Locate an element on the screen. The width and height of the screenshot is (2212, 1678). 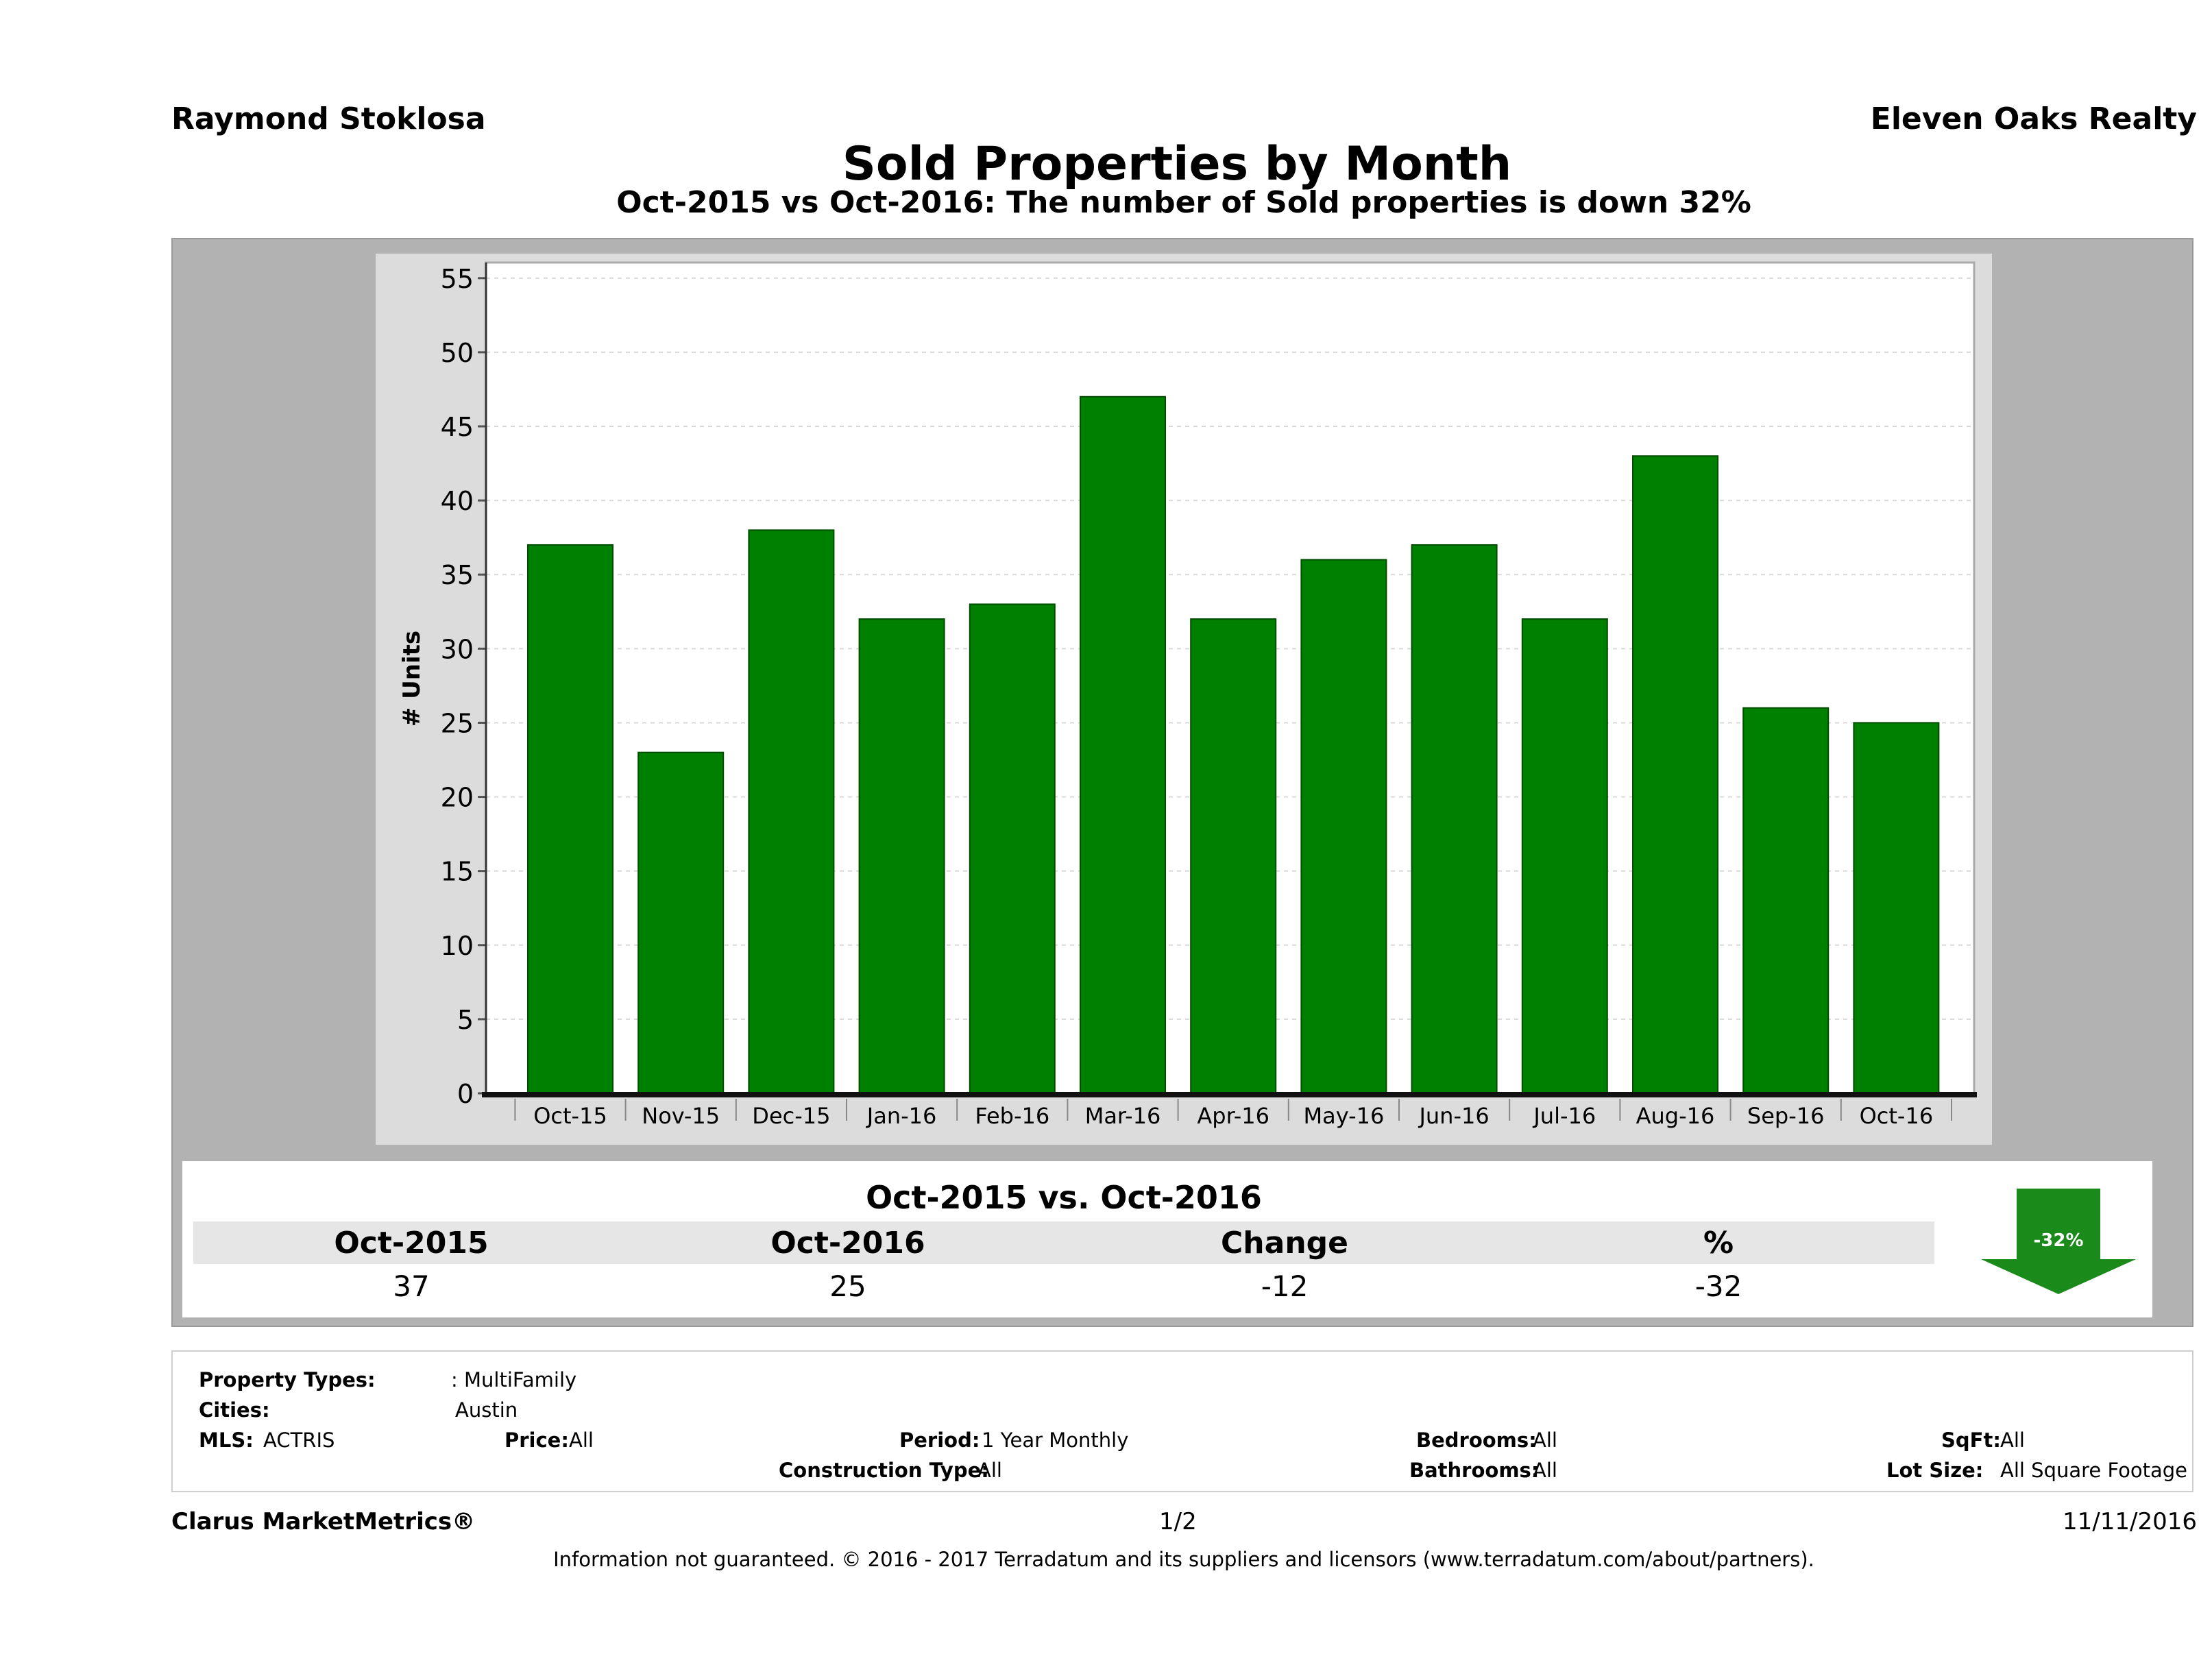
property-types-value: : MultiFamily is located at coordinates (514, 1379).